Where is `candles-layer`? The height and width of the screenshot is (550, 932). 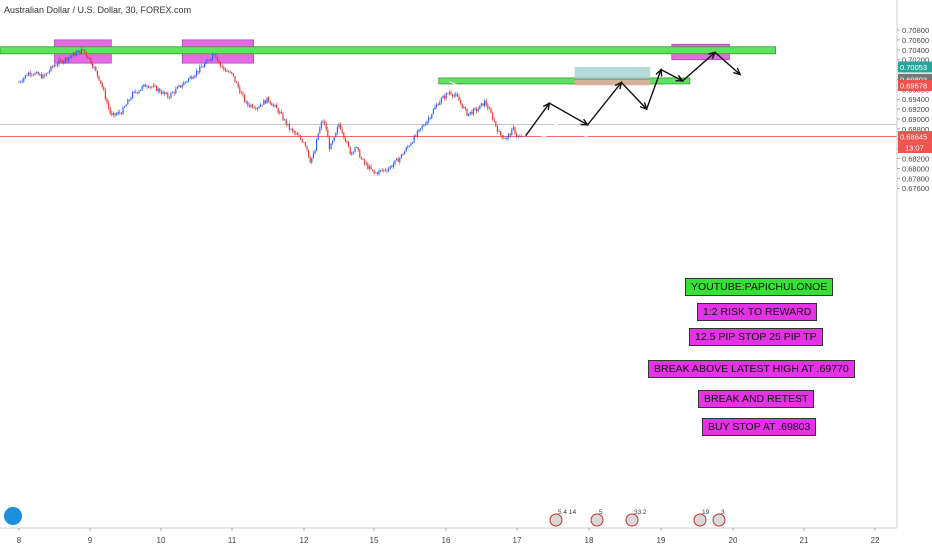 candles-layer is located at coordinates (270, 111).